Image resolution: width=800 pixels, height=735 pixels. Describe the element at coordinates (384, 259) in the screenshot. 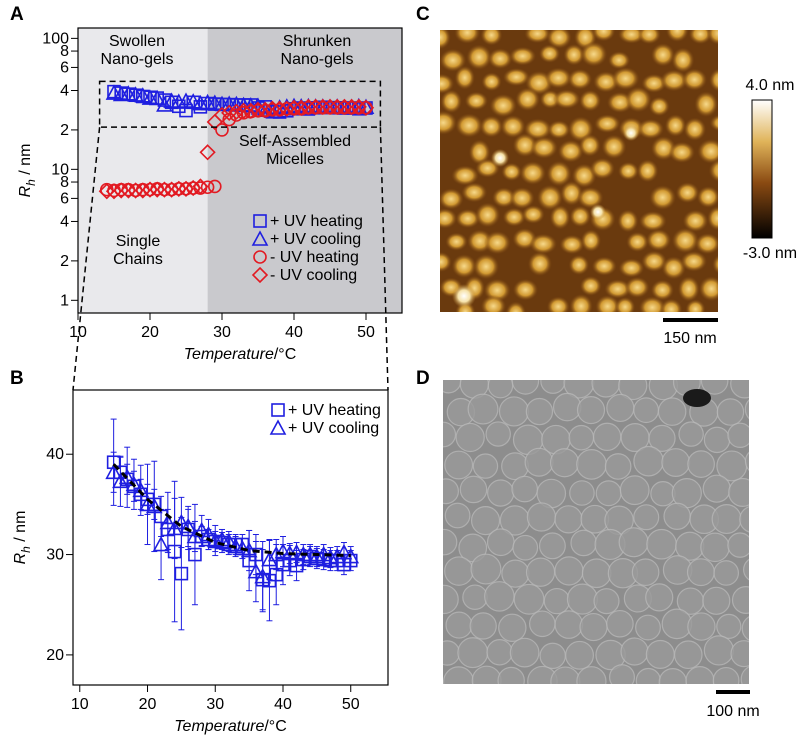

I see `zoom-connector` at that location.